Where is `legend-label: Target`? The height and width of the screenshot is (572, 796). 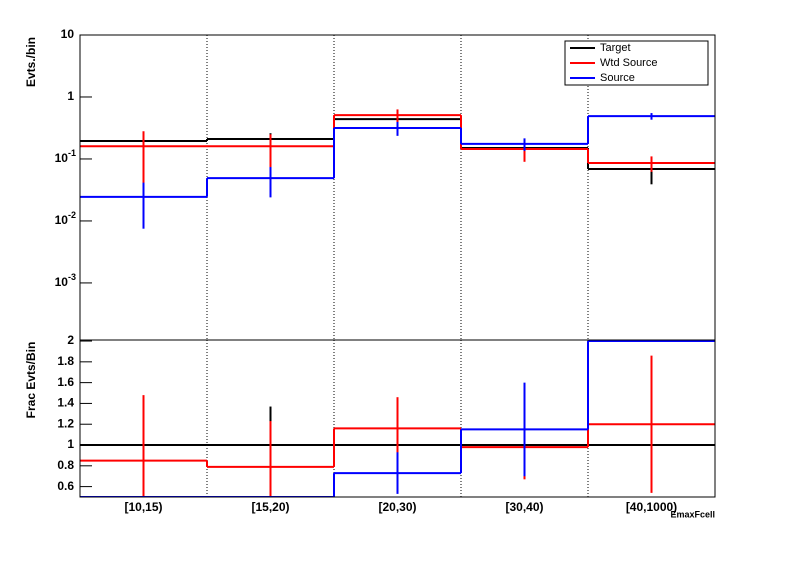 legend-label: Target is located at coordinates (615, 48).